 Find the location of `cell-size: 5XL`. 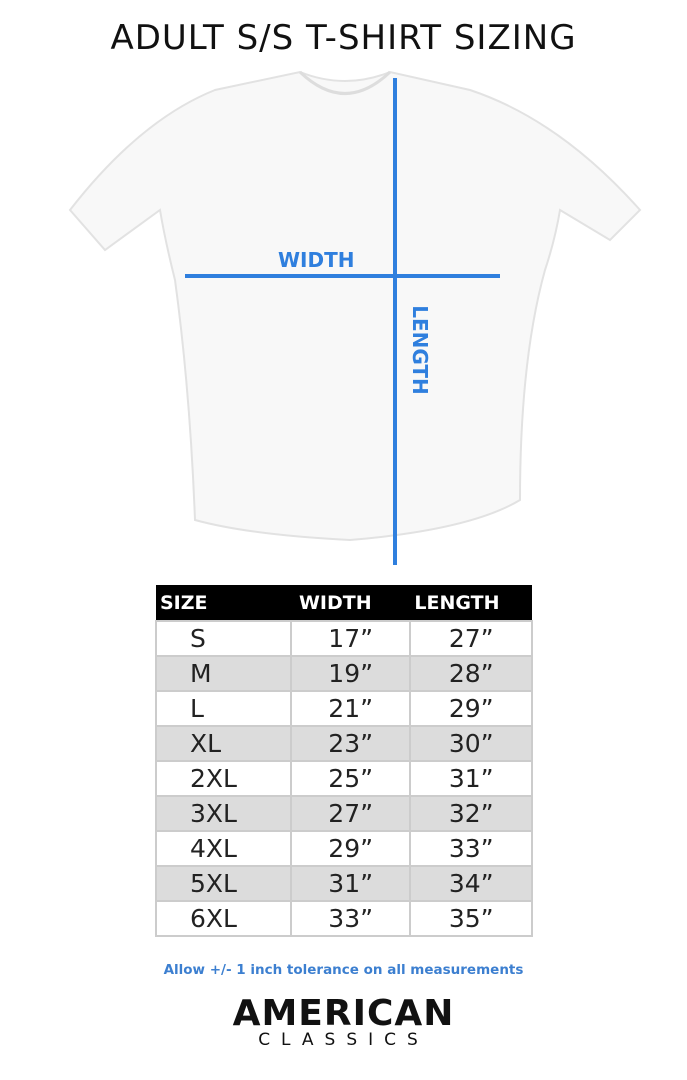

cell-size: 5XL is located at coordinates (223, 883).